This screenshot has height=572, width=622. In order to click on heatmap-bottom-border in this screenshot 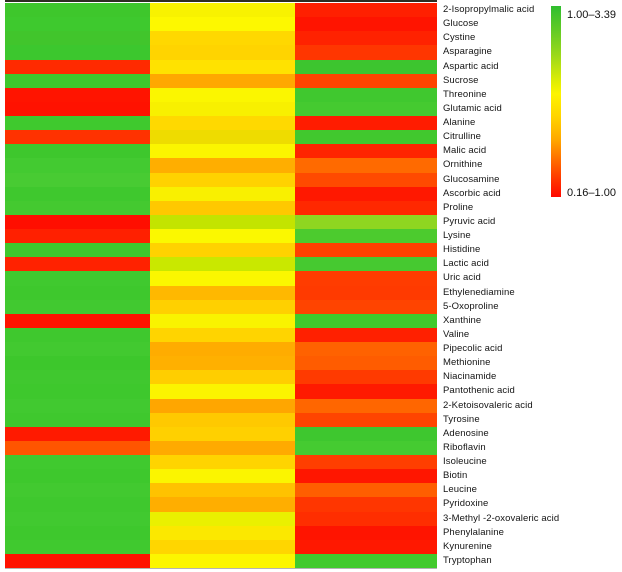, I will do `click(221, 568)`.